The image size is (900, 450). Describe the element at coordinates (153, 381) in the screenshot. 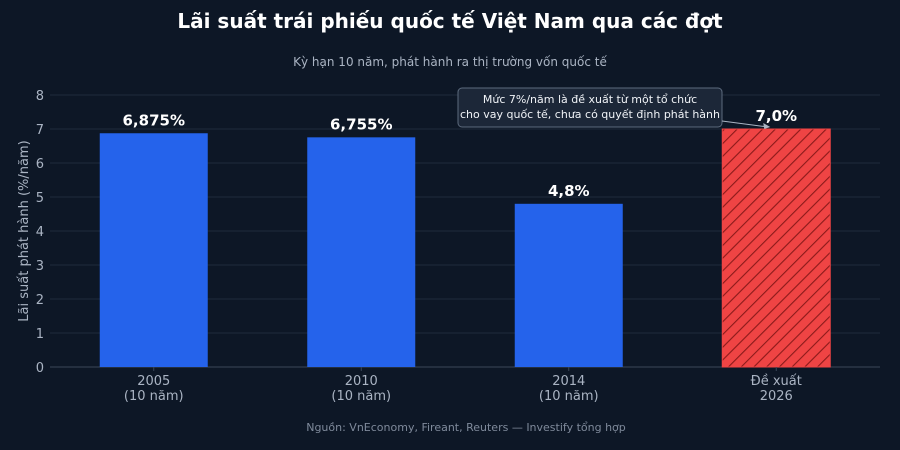

I see `x-tick-label: 2005` at that location.